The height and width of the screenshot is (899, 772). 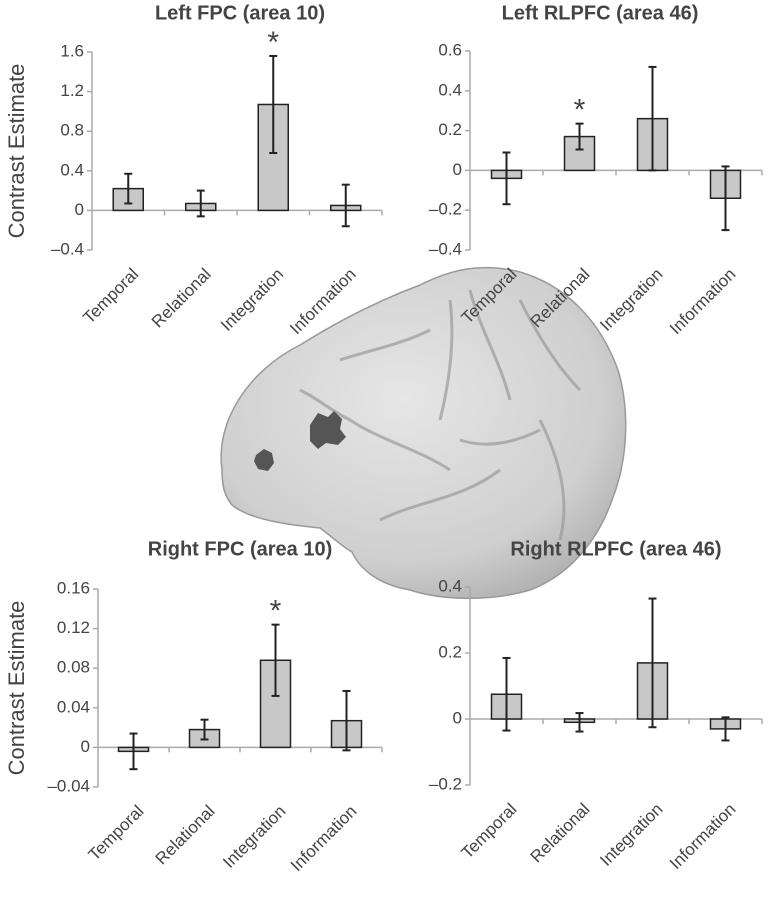 I want to click on chart-title: Left FPC (area 10), so click(x=240, y=13).